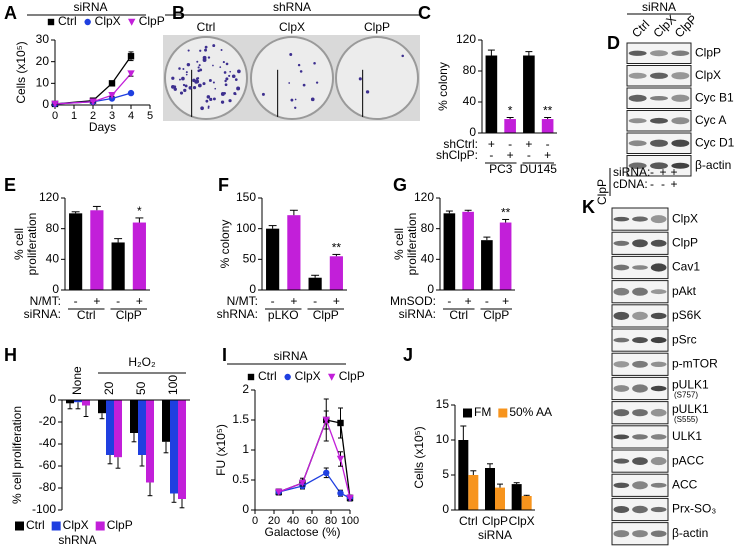 This screenshot has width=739, height=550. What do you see at coordinates (302, 532) in the screenshot?
I see `x-axis-label: Galactose (%)` at bounding box center [302, 532].